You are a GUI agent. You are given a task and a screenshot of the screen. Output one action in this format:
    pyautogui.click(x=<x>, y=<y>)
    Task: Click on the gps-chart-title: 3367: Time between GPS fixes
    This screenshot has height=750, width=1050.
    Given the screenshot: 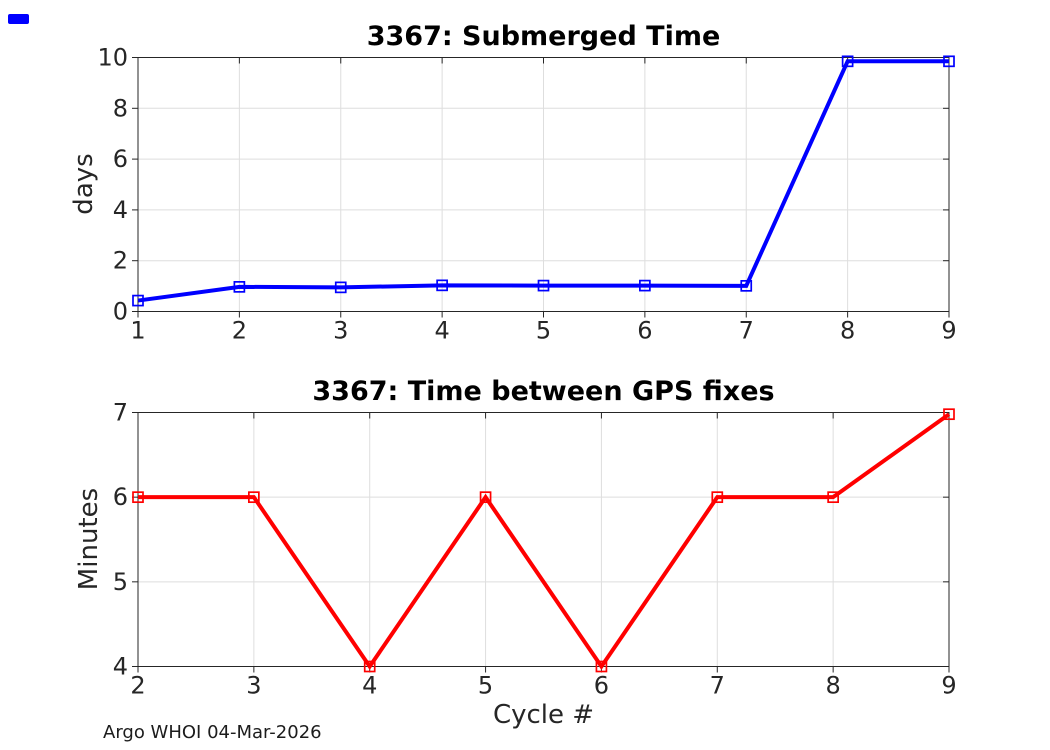 What is the action you would take?
    pyautogui.click(x=543, y=391)
    